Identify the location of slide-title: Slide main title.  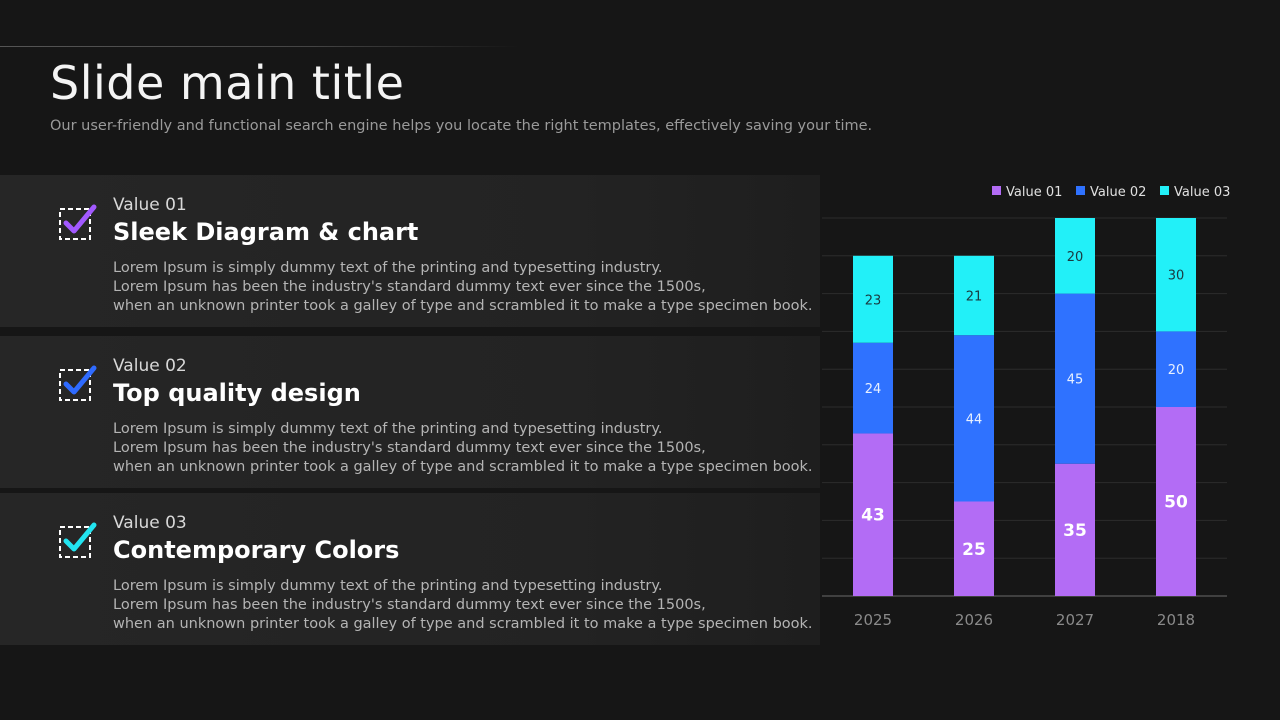
(227, 83).